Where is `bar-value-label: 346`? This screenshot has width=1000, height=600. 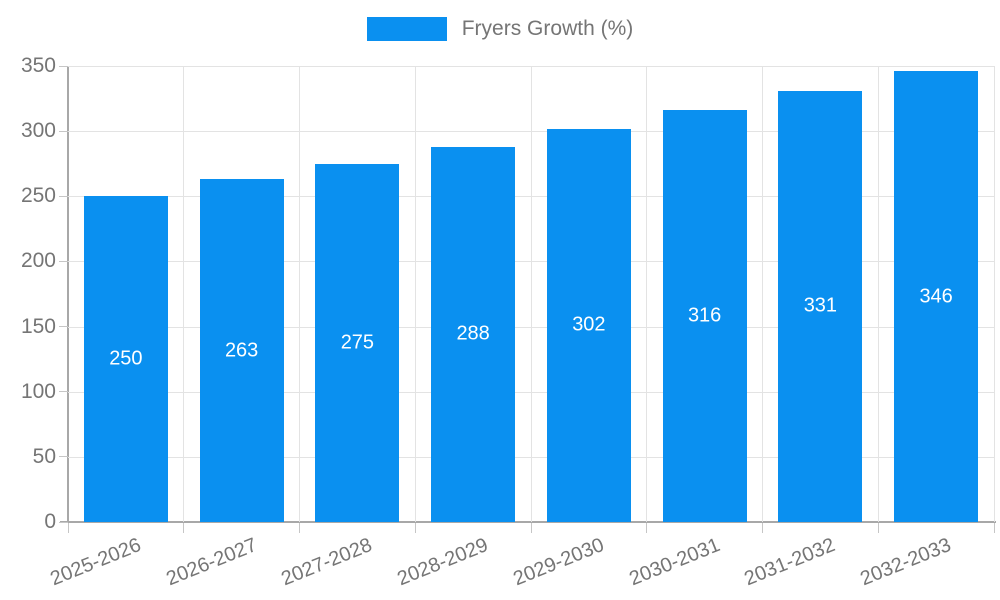
bar-value-label: 346 is located at coordinates (936, 296).